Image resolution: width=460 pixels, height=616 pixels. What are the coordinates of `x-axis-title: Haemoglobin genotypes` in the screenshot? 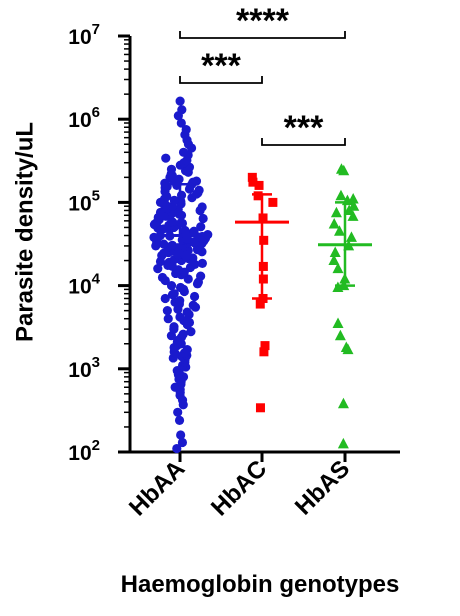 It's located at (260, 584).